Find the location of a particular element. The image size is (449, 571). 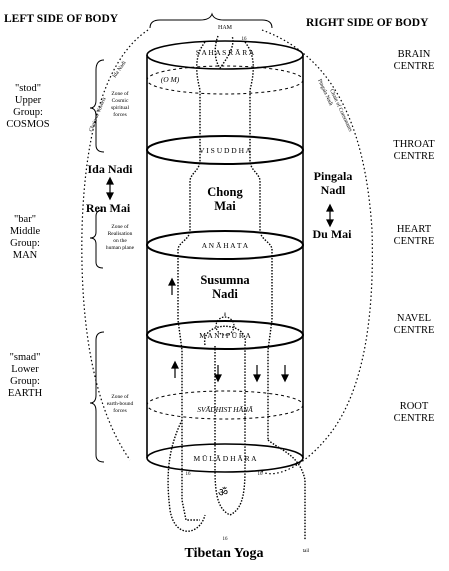

ren-mai-label: Ren Mai is located at coordinates (108, 208).